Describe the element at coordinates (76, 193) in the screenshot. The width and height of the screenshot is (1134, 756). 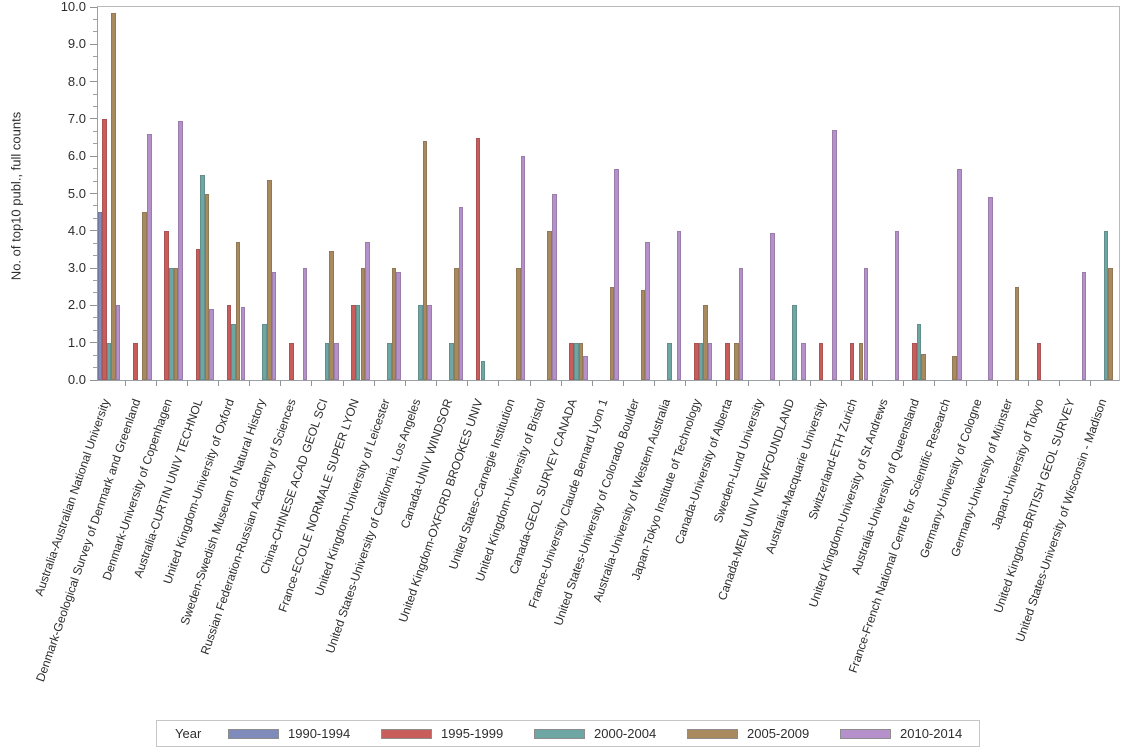
I see `y-tick-label: 5.0` at that location.